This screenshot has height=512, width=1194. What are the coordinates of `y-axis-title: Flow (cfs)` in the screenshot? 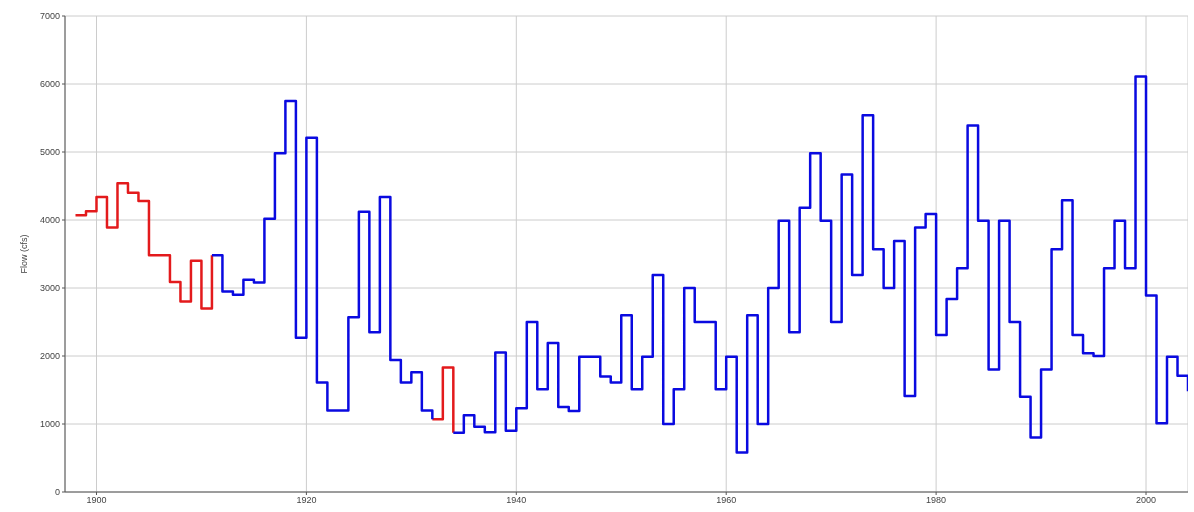 It's located at (24, 254).